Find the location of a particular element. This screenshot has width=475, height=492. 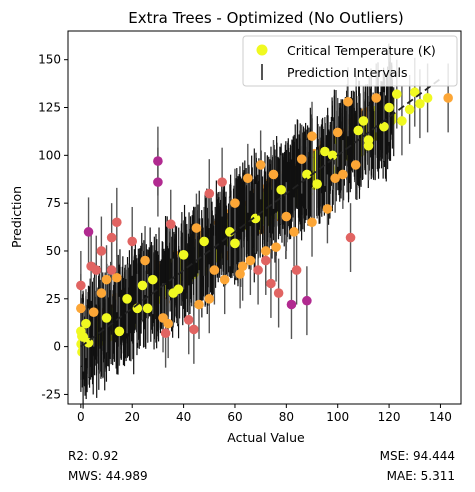

legend-label-critical-temperature: Critical Temperature (K) is located at coordinates (361, 50).